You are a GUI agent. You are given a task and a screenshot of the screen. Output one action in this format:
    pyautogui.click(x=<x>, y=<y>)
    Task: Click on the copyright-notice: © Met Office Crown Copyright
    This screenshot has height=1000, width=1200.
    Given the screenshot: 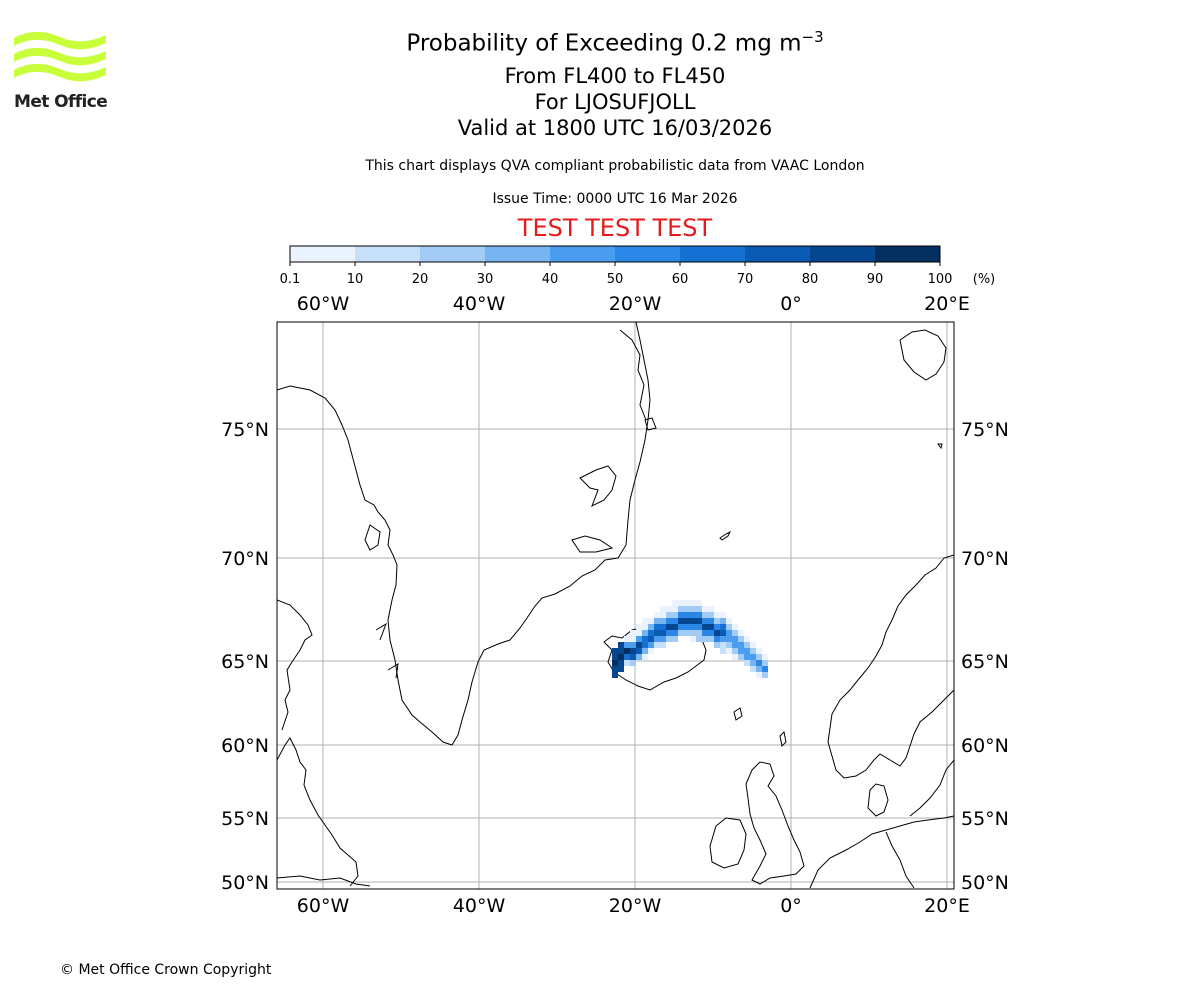 What is the action you would take?
    pyautogui.click(x=166, y=970)
    